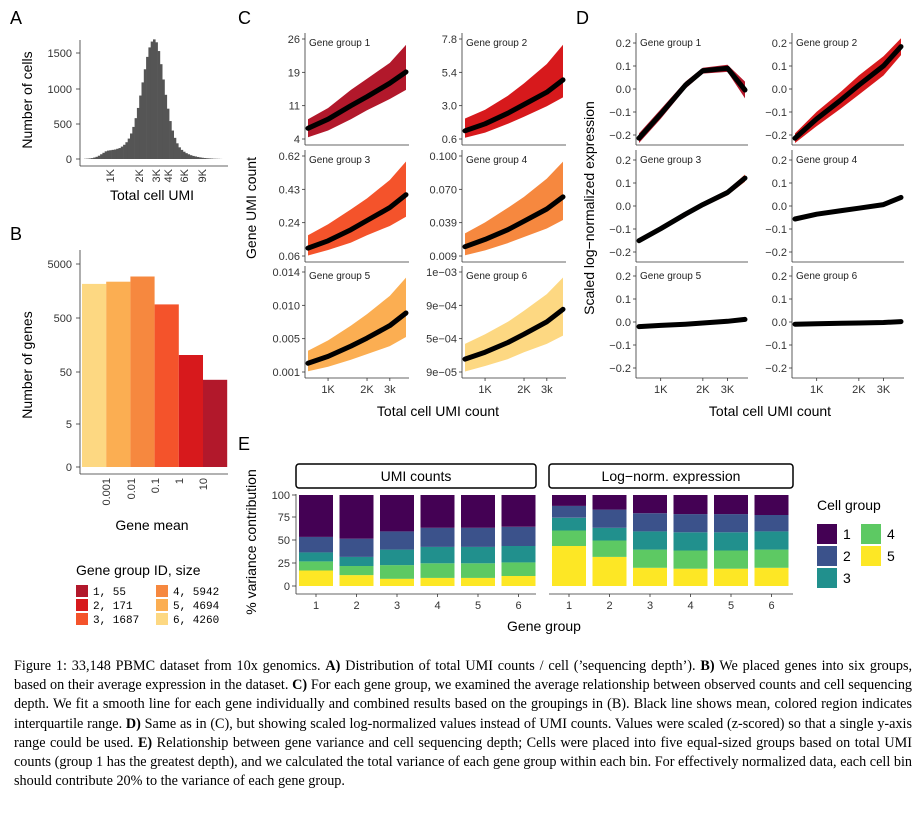  What do you see at coordinates (589, 208) in the screenshot?
I see `panel-d-ylabel: Scaled log−normalized expression` at bounding box center [589, 208].